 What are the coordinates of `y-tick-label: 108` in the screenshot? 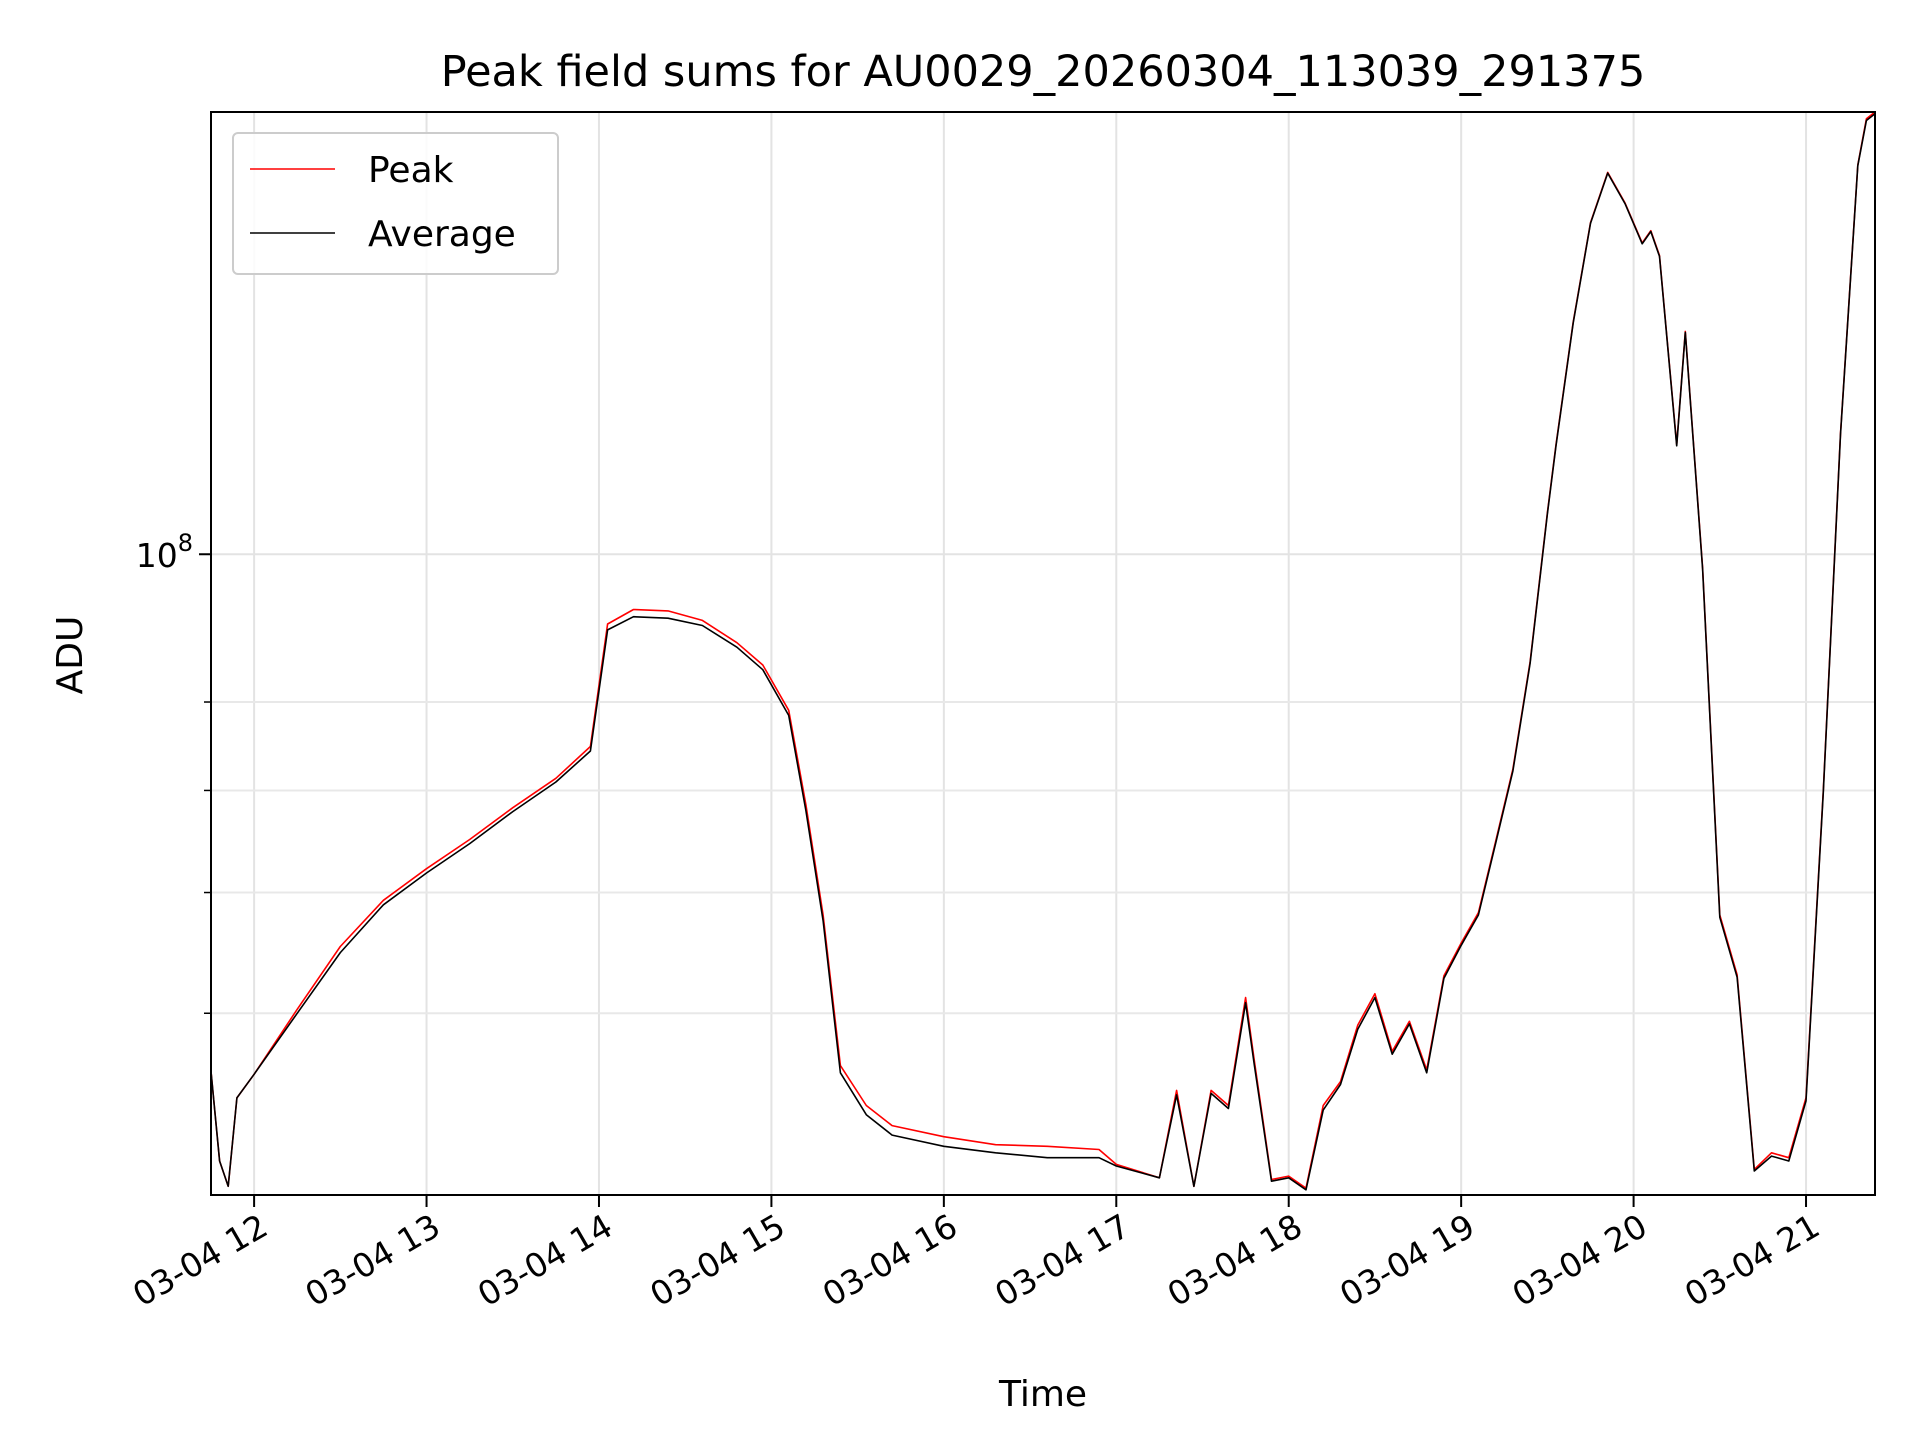 It's located at (164, 552).